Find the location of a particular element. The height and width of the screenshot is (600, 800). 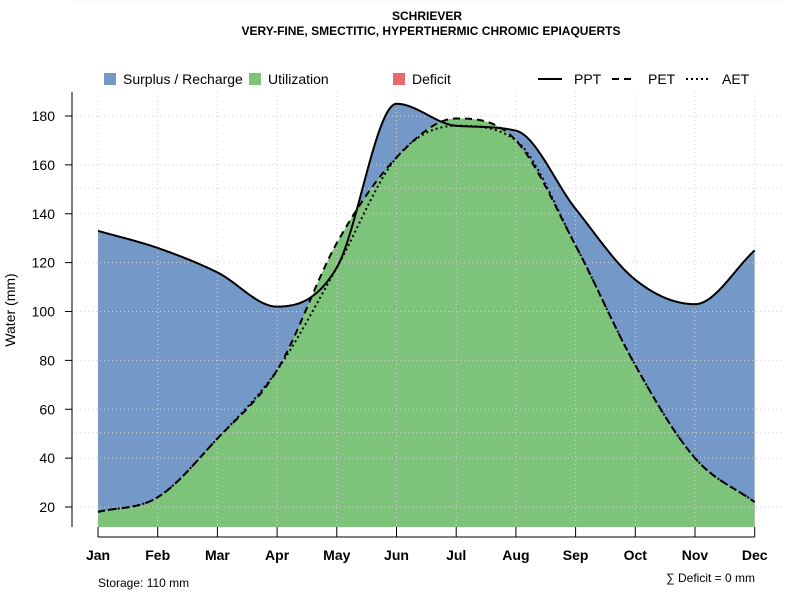

y-tick-label: 180 is located at coordinates (44, 116).